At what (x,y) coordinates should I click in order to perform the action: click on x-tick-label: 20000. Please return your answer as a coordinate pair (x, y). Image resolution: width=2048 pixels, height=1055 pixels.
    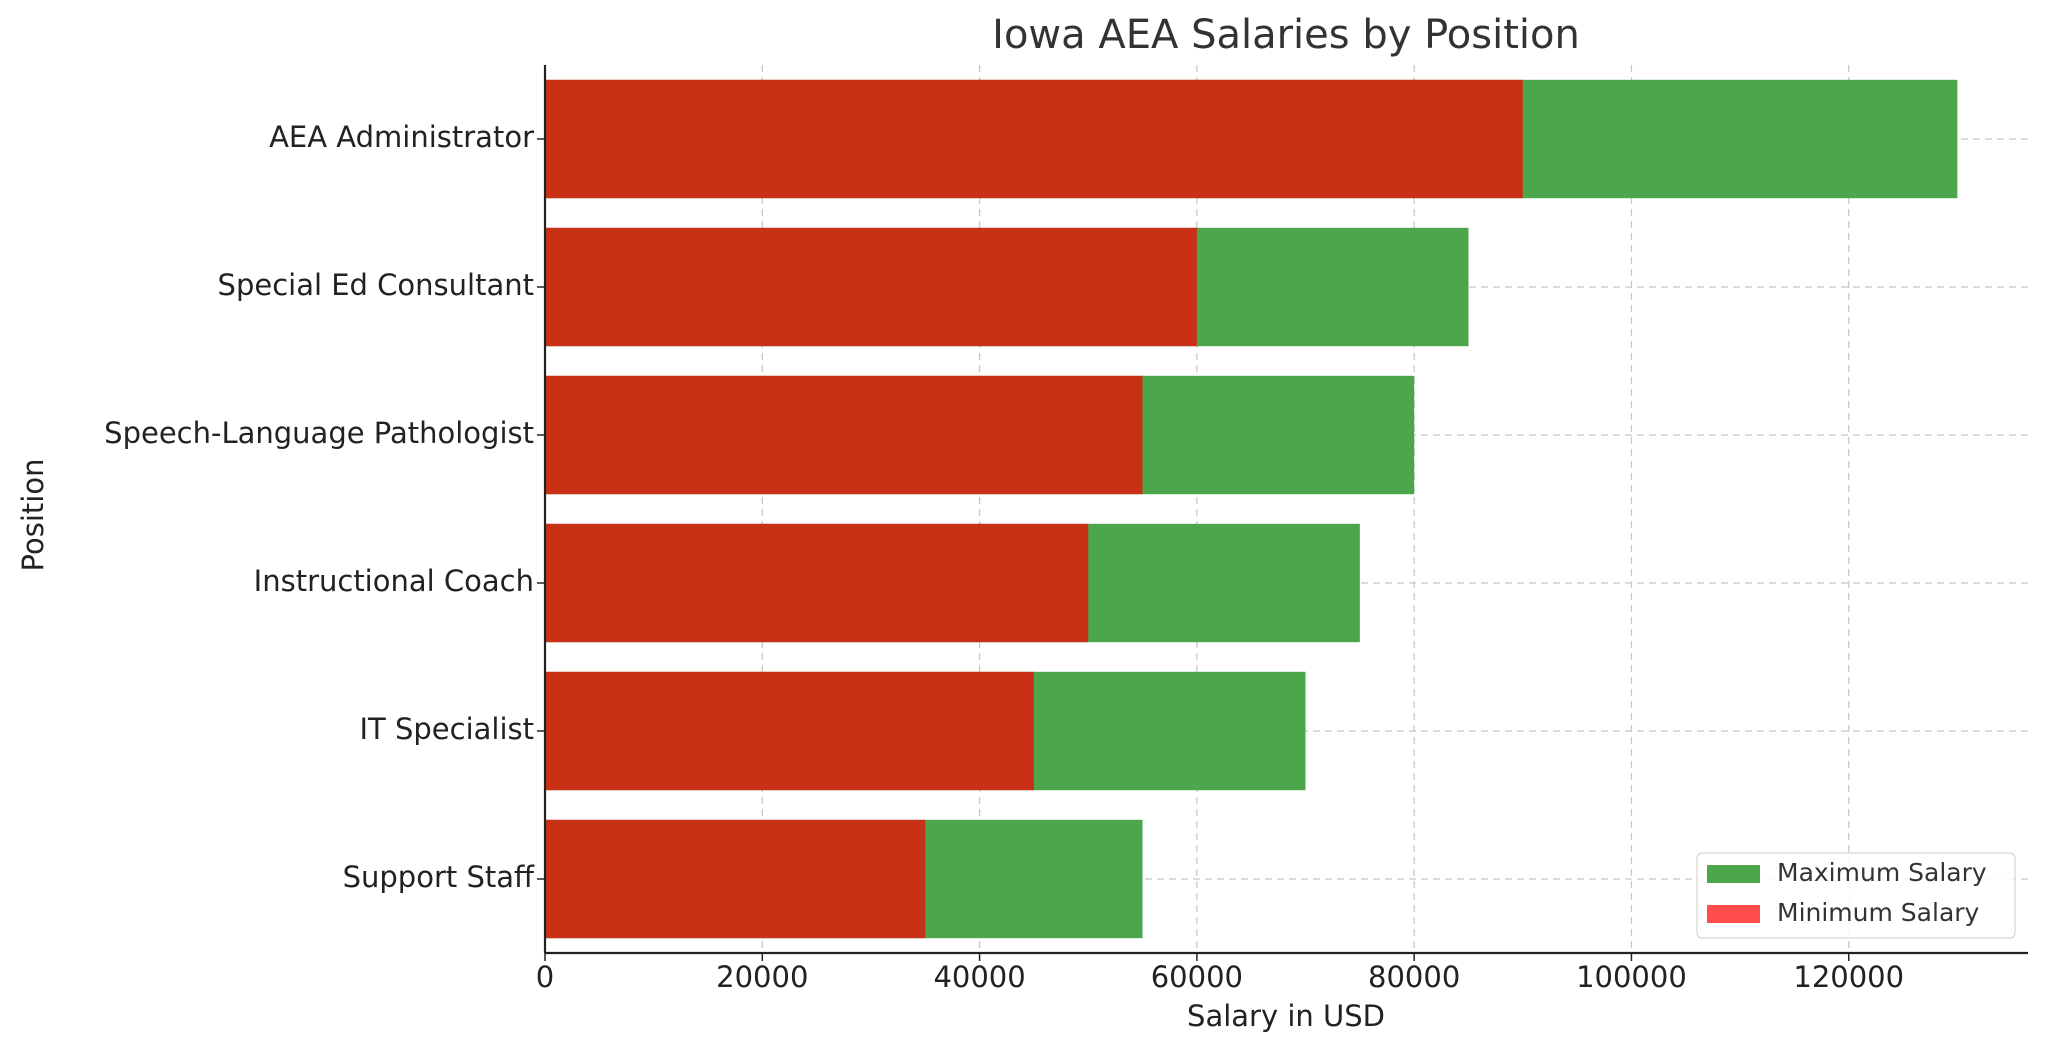
    Looking at the image, I should click on (762, 977).